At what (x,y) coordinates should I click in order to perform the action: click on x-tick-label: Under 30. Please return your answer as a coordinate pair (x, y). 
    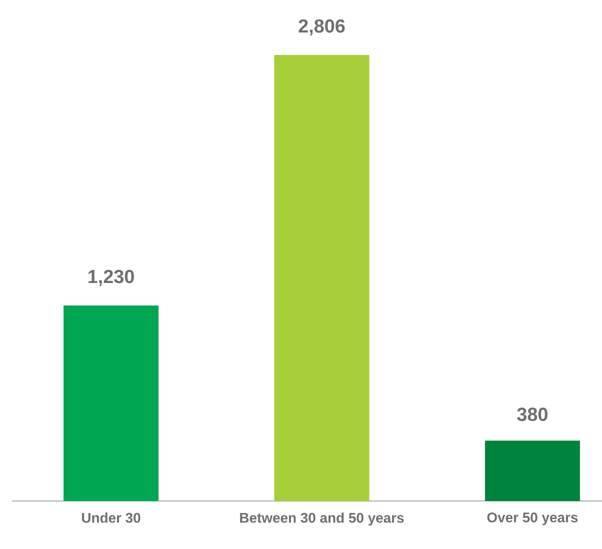
    Looking at the image, I should click on (111, 517).